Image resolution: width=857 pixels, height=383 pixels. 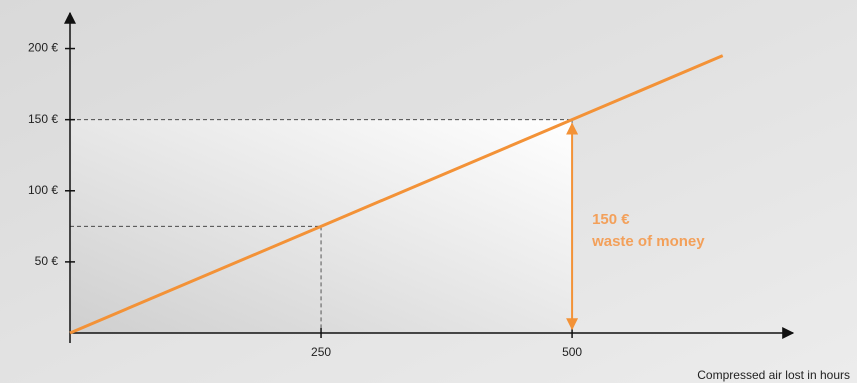 I want to click on y-tick-label: 50 €, so click(x=47, y=261).